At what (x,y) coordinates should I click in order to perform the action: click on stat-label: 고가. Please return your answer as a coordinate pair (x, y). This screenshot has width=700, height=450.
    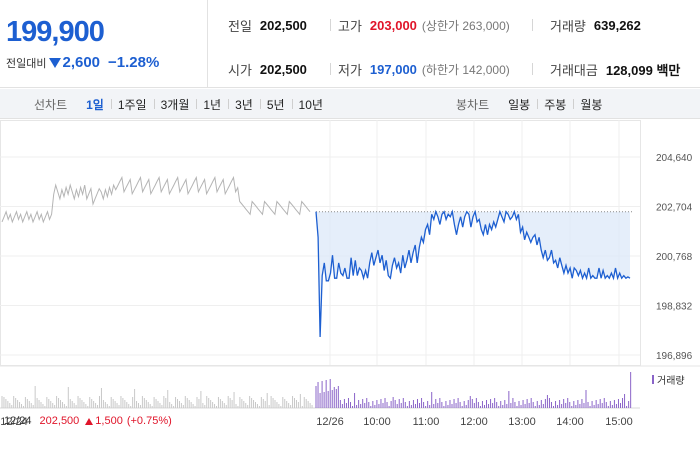
    Looking at the image, I should click on (350, 26).